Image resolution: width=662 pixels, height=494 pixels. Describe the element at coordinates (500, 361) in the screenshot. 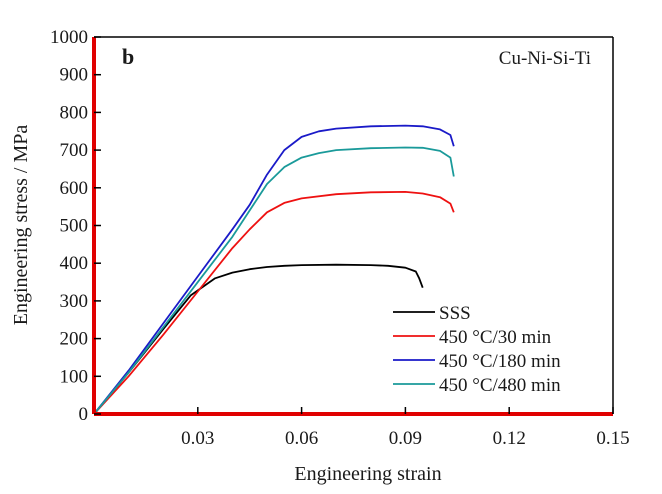

I see `legend-label: 450 °C/180 min` at that location.